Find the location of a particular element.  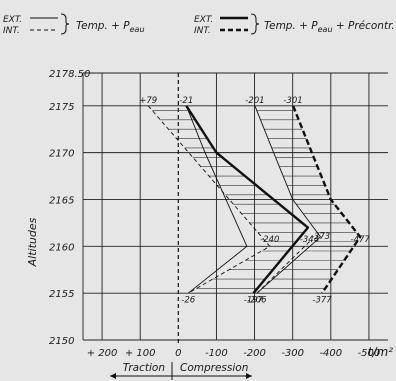

y-tick-label: 2160 is located at coordinates (61, 247).